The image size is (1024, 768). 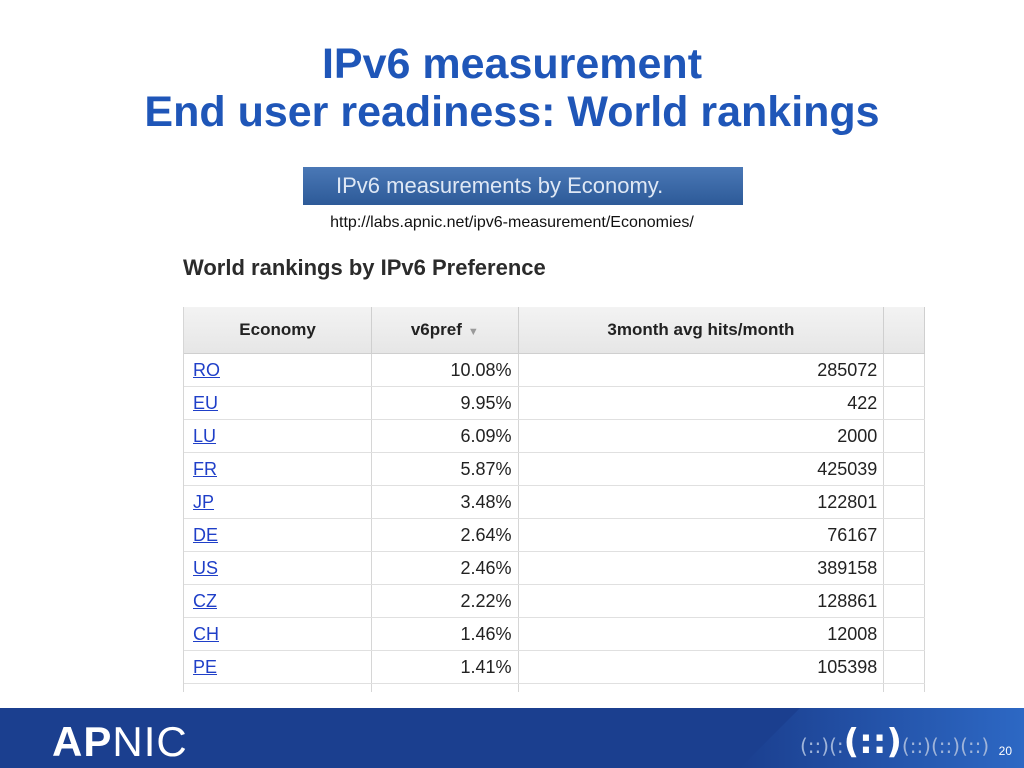 What do you see at coordinates (445, 634) in the screenshot?
I see `v6pref-cell: 1.46%` at bounding box center [445, 634].